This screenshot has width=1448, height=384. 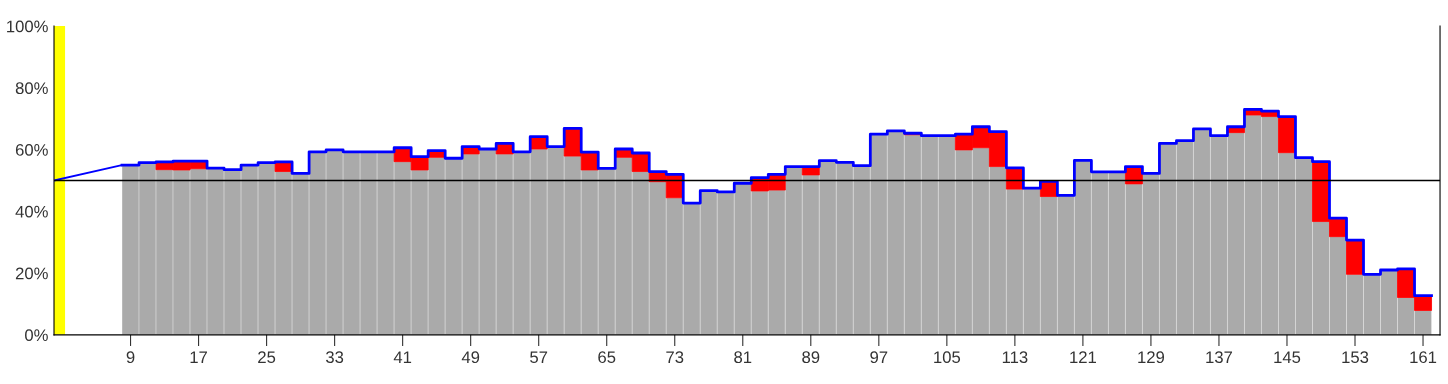 What do you see at coordinates (1355, 357) in the screenshot?
I see `x-tick-label: 153` at bounding box center [1355, 357].